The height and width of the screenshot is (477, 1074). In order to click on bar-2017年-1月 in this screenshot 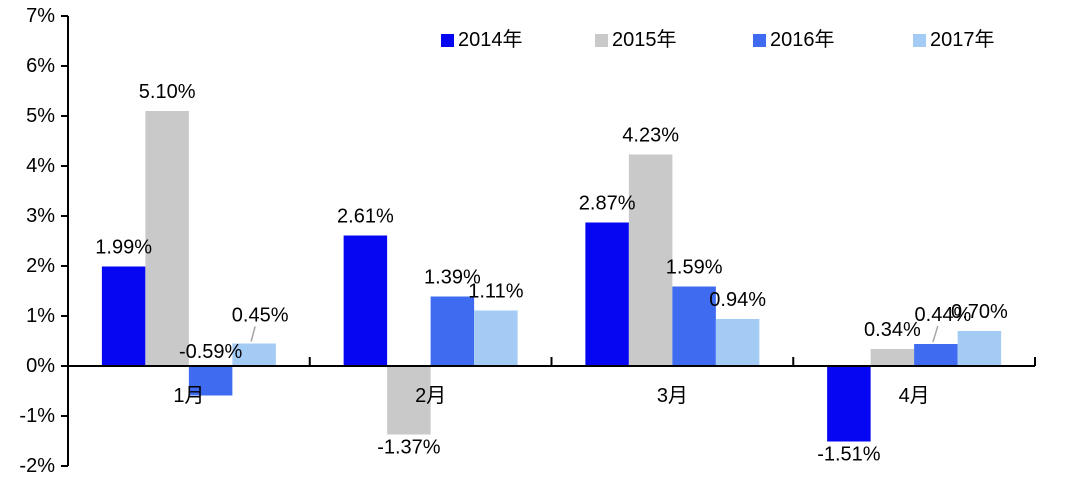, I will do `click(254, 354)`.